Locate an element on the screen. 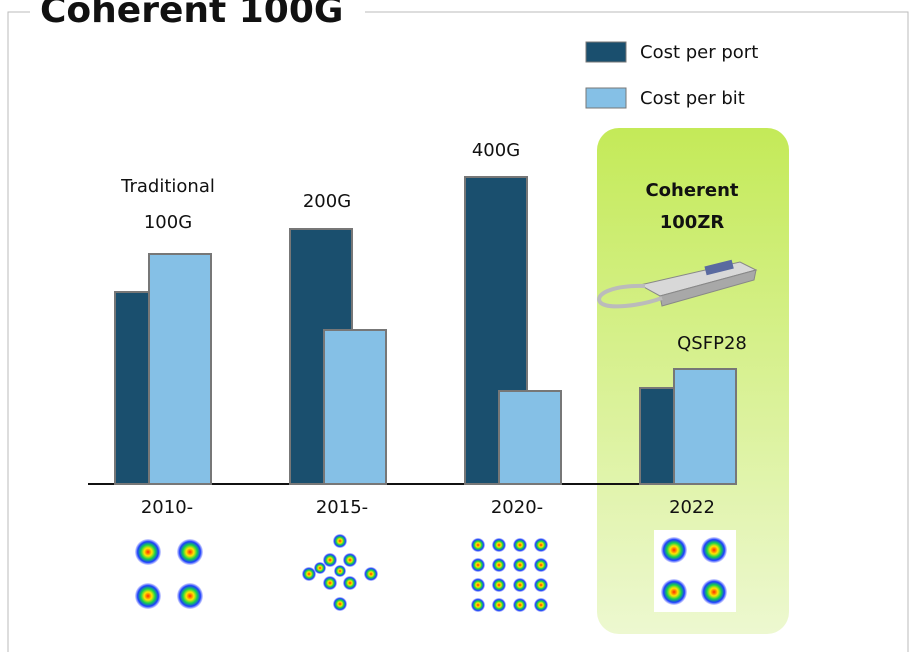 The width and height of the screenshot is (916, 652). annotation: QSFP28 is located at coordinates (712, 343).